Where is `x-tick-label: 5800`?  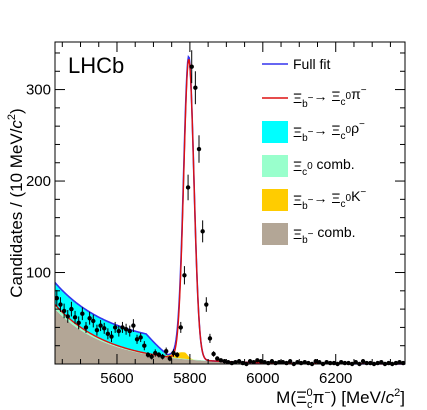 x-tick-label: 5800 is located at coordinates (189, 378).